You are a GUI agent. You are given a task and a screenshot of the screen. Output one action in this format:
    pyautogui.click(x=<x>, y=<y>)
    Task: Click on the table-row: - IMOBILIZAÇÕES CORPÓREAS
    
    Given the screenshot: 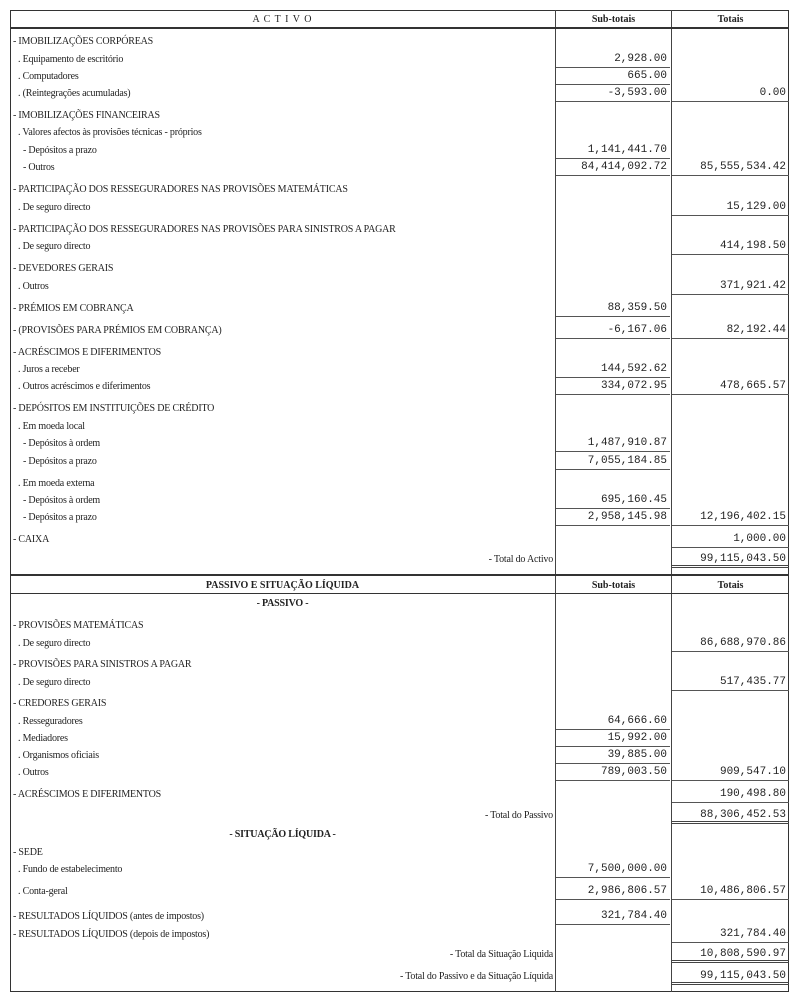 What is the action you would take?
    pyautogui.click(x=398, y=42)
    